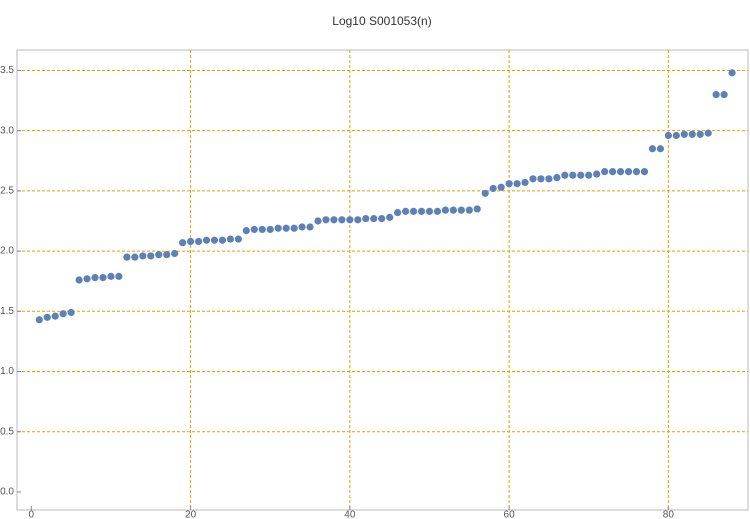  Describe the element at coordinates (7, 130) in the screenshot. I see `y-tick-label: 3.0` at that location.